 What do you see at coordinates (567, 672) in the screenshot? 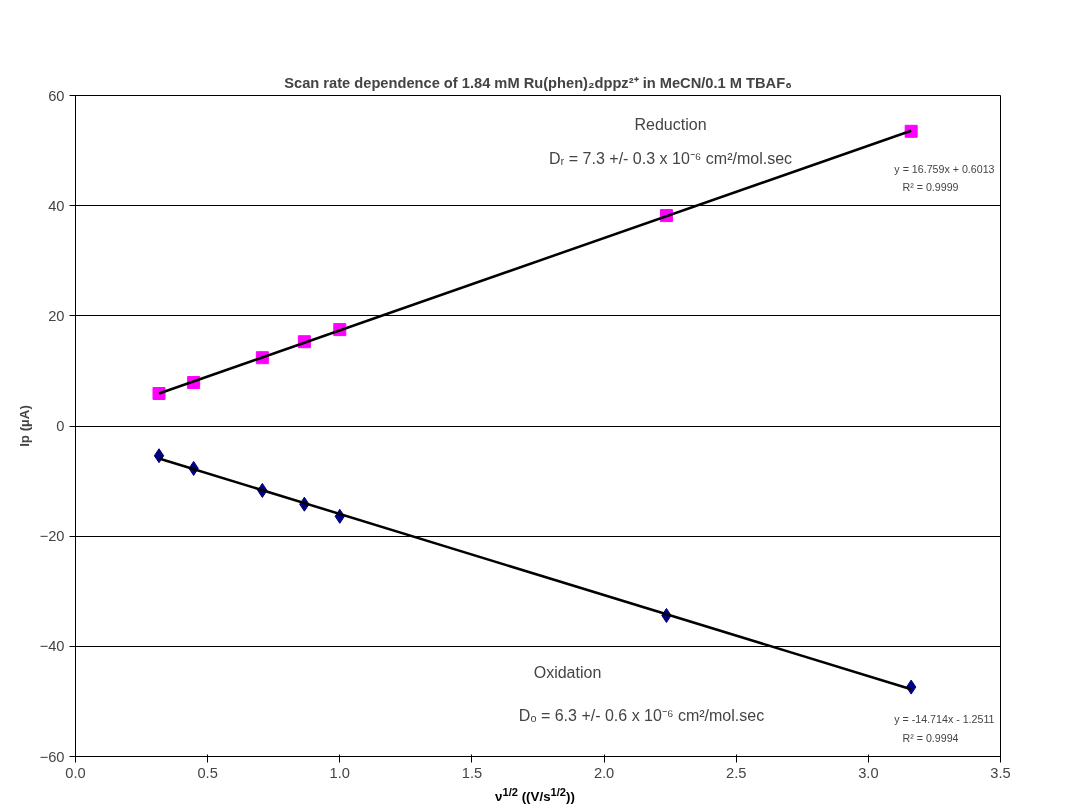
I see `annotation: Oxidation` at bounding box center [567, 672].